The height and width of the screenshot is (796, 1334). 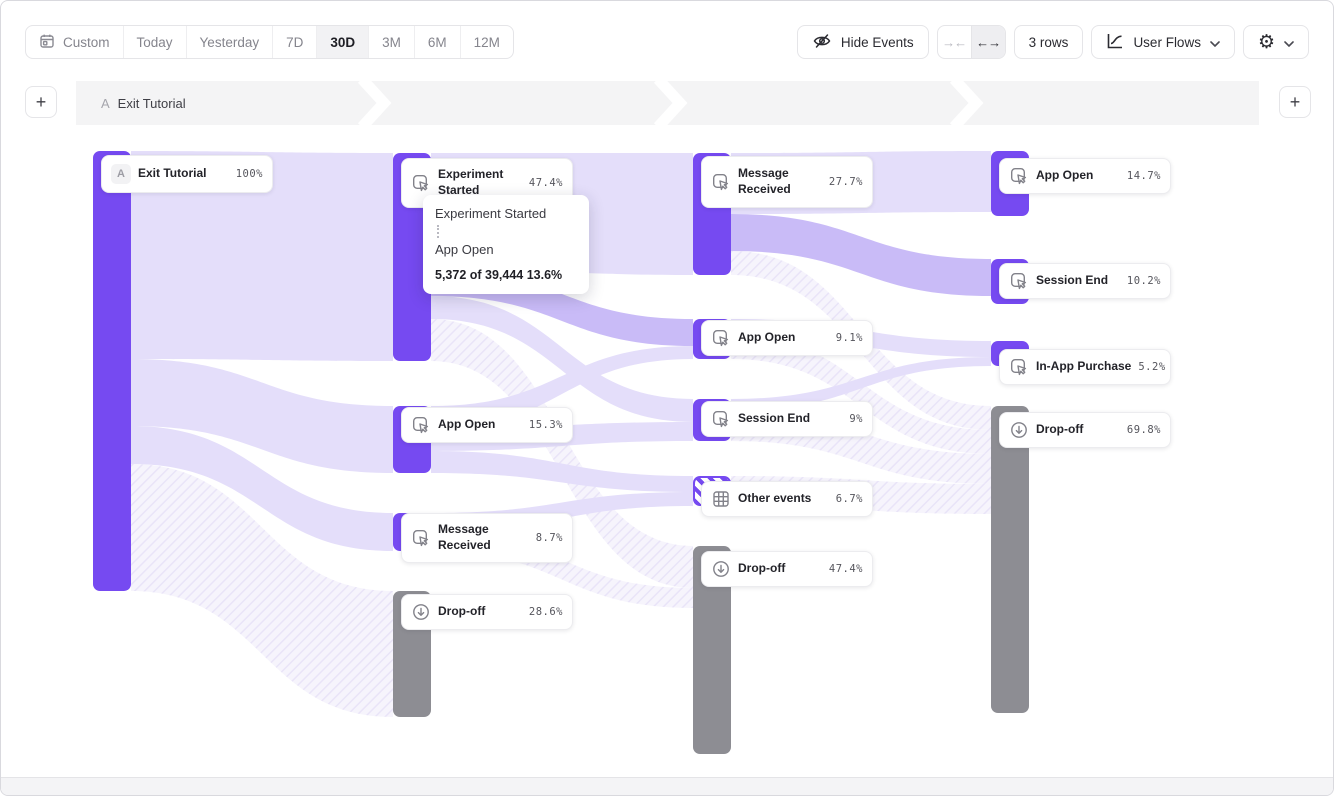 I want to click on node-percent: 10.2%, so click(x=1143, y=281).